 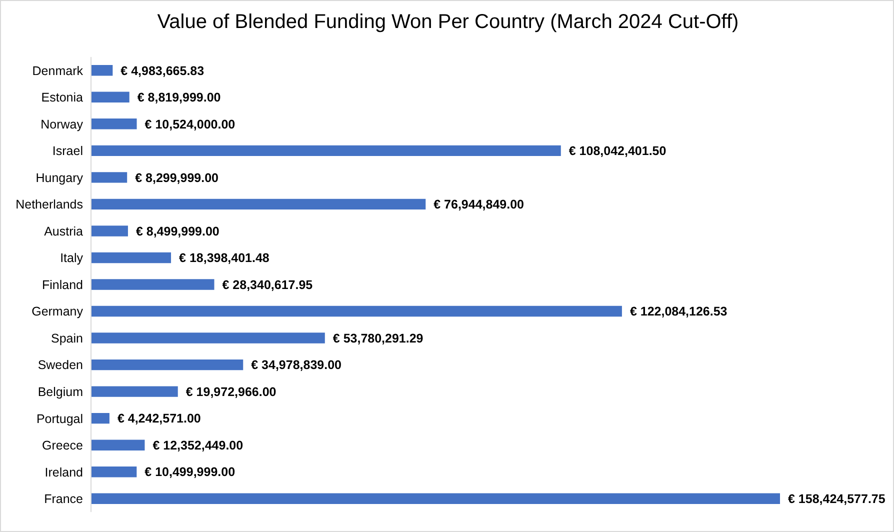 I want to click on y-tick-label: Germany, so click(x=58, y=311).